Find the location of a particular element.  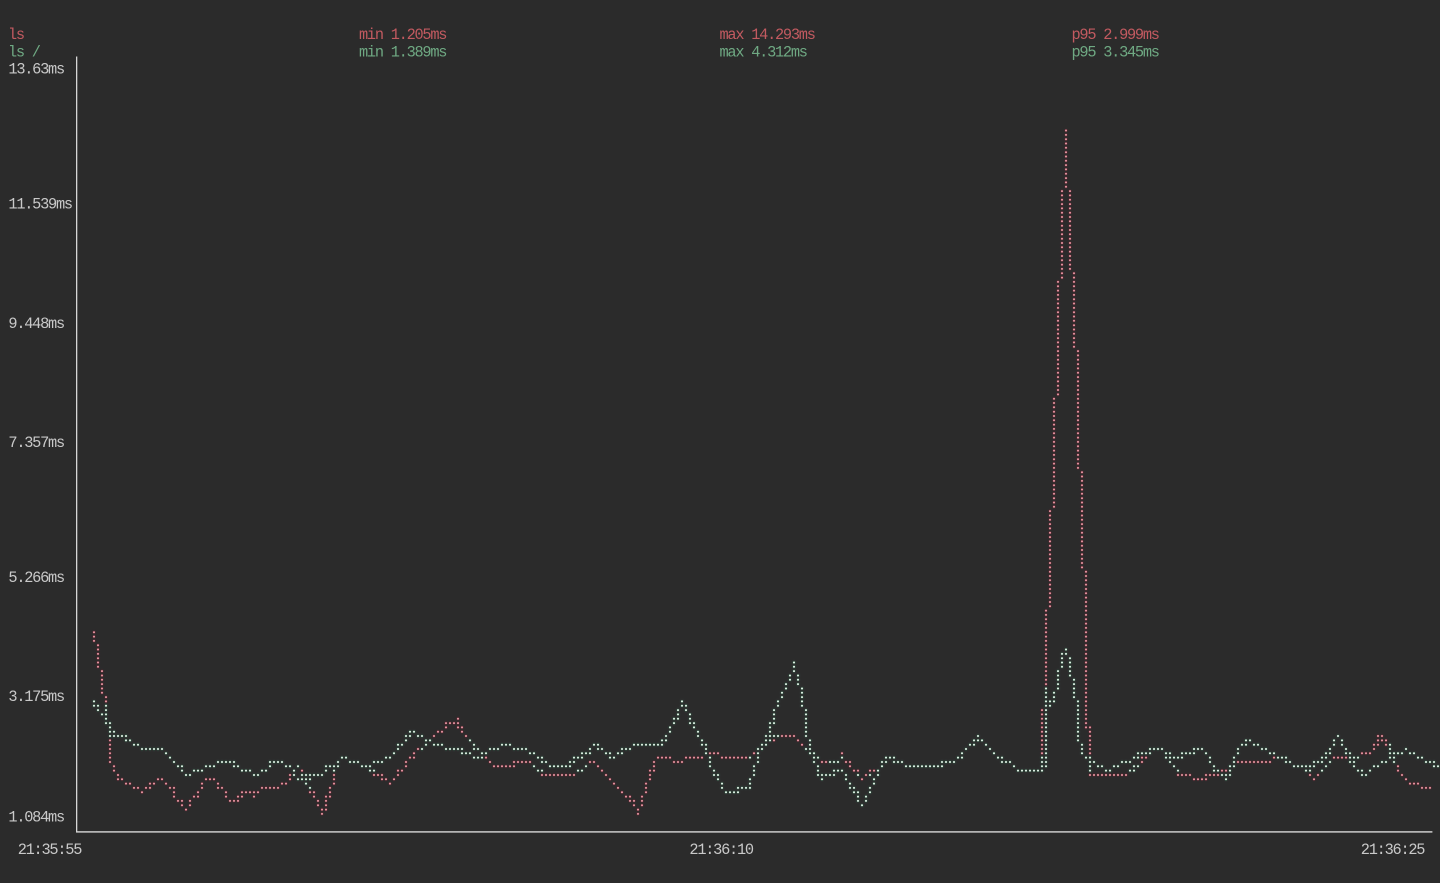

svg-text: 7.357ms is located at coordinates (36, 443).